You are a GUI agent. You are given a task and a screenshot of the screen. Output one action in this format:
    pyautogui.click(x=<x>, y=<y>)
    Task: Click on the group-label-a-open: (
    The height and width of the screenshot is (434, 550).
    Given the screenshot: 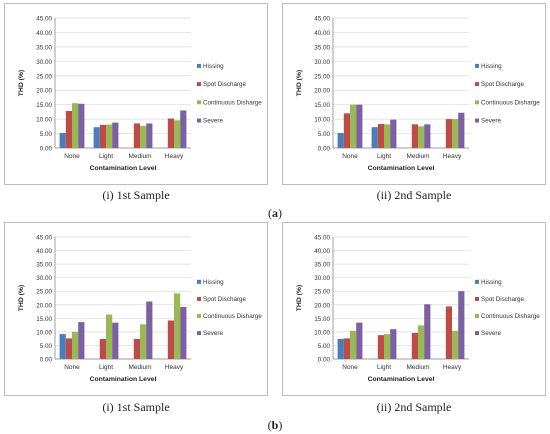 What is the action you would take?
    pyautogui.click(x=270, y=213)
    